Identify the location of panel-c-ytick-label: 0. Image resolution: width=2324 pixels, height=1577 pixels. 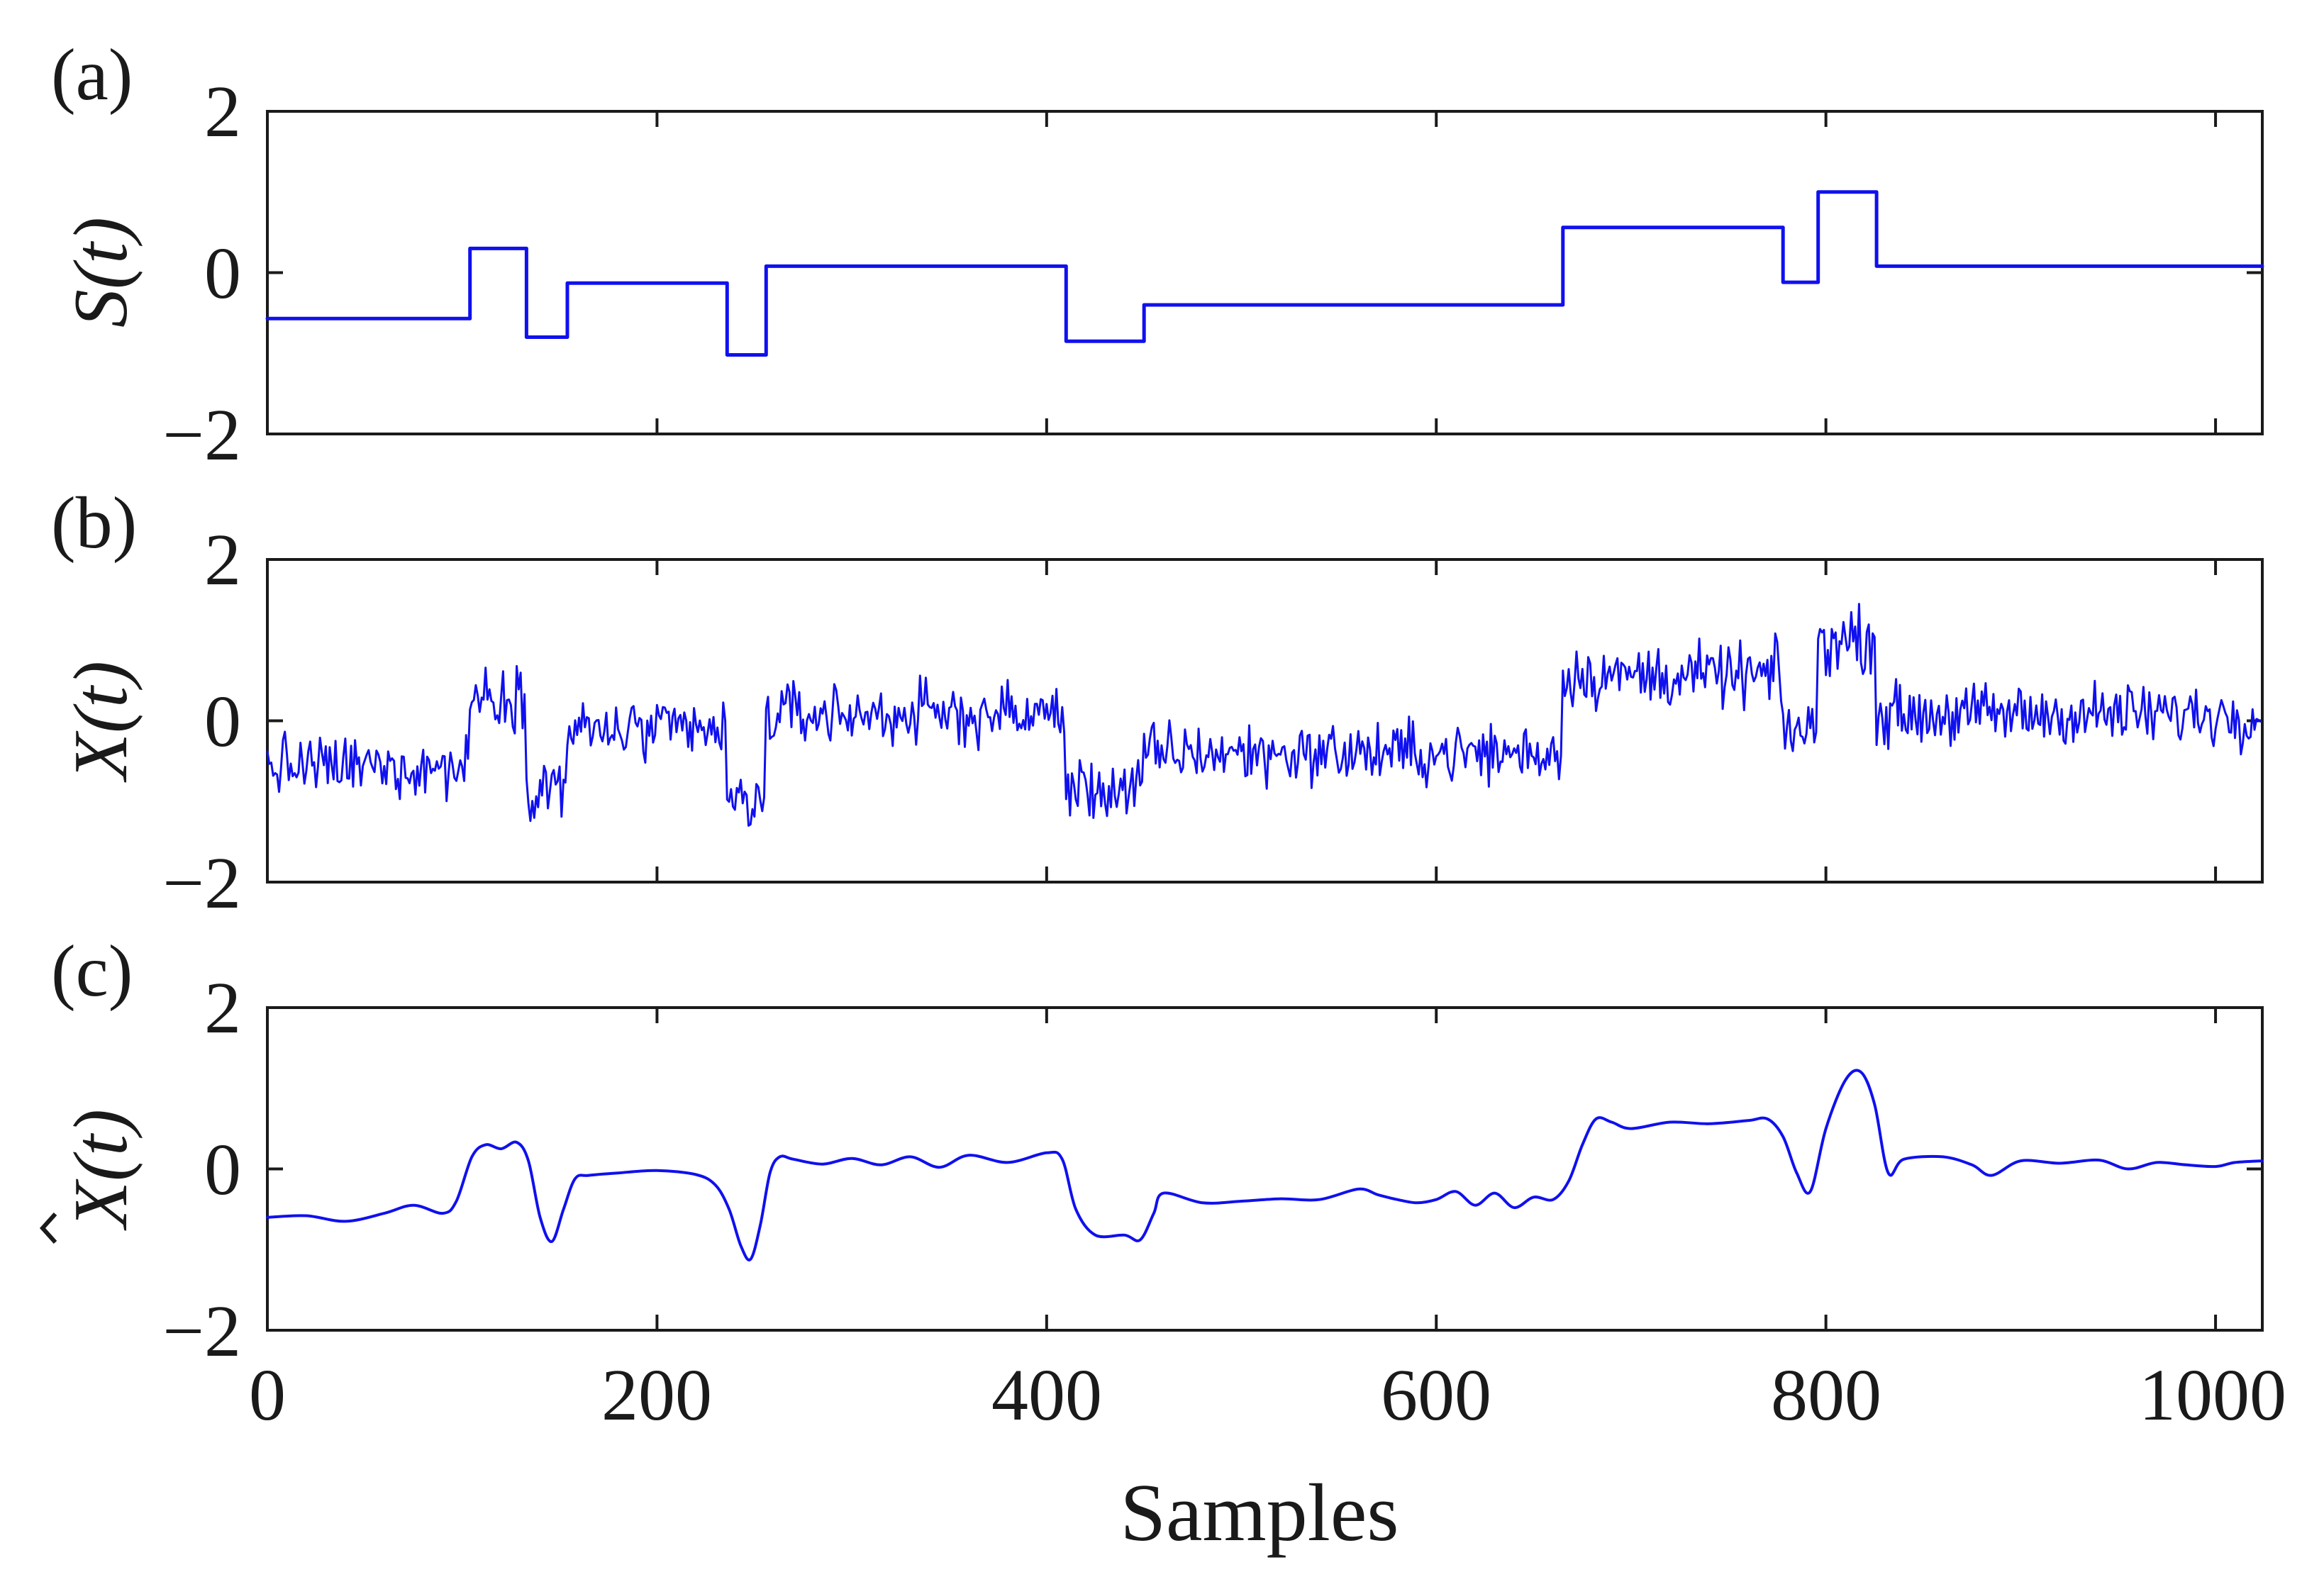
(222, 1169).